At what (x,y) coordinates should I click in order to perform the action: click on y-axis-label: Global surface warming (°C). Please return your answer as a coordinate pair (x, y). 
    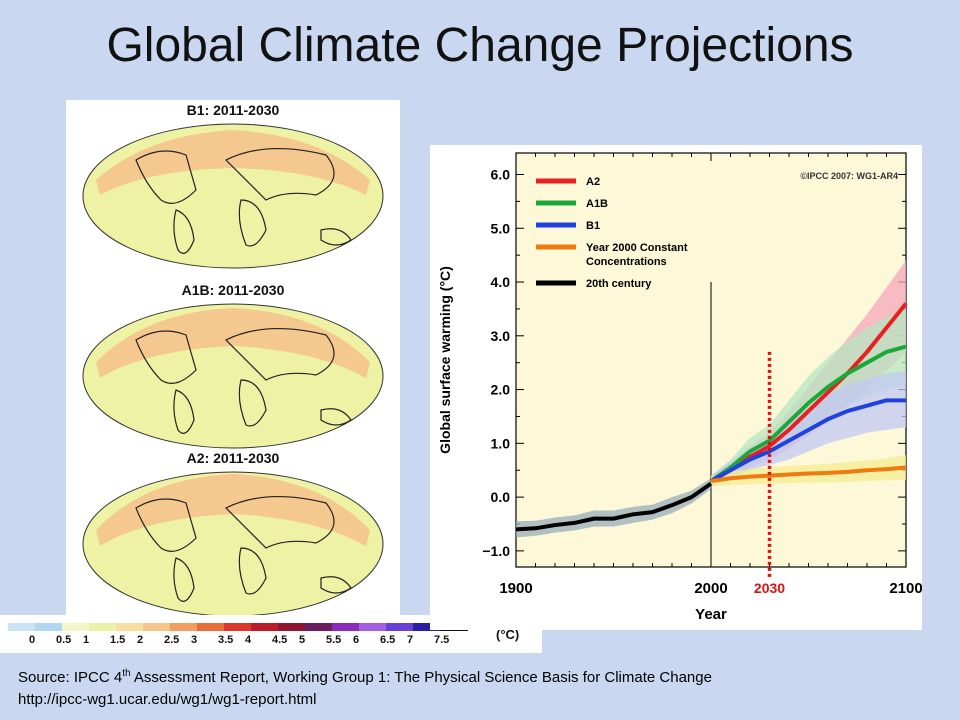
    Looking at the image, I should click on (445, 360).